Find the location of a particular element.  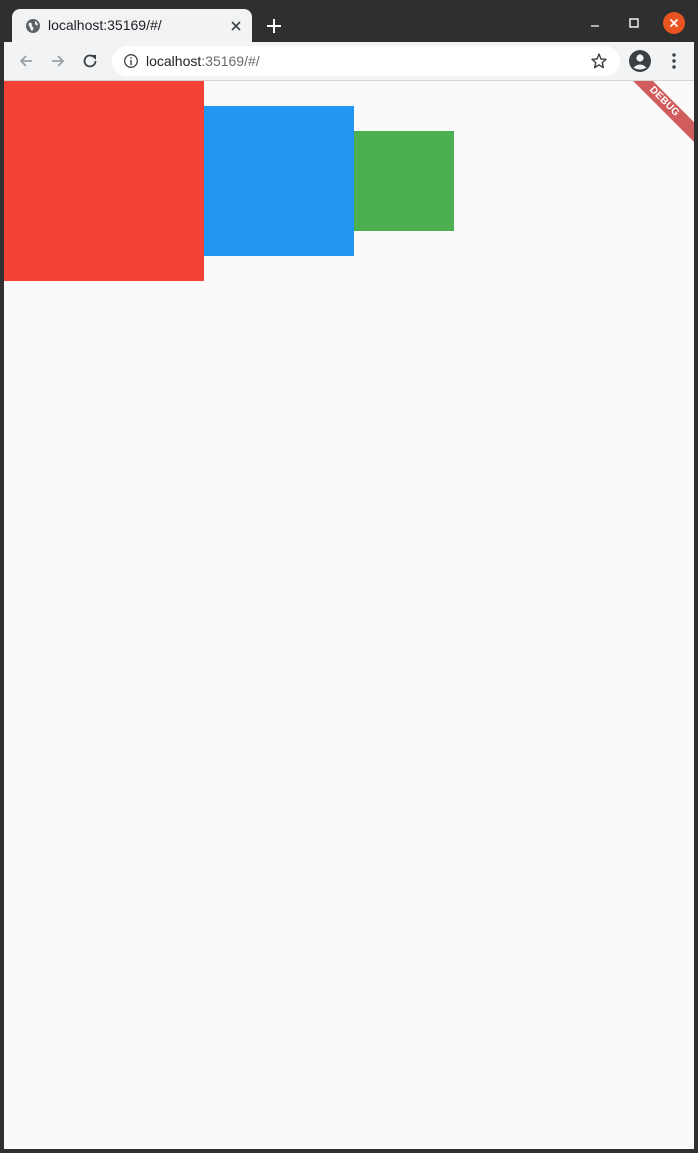

kebab-menu-icon is located at coordinates (674, 61).